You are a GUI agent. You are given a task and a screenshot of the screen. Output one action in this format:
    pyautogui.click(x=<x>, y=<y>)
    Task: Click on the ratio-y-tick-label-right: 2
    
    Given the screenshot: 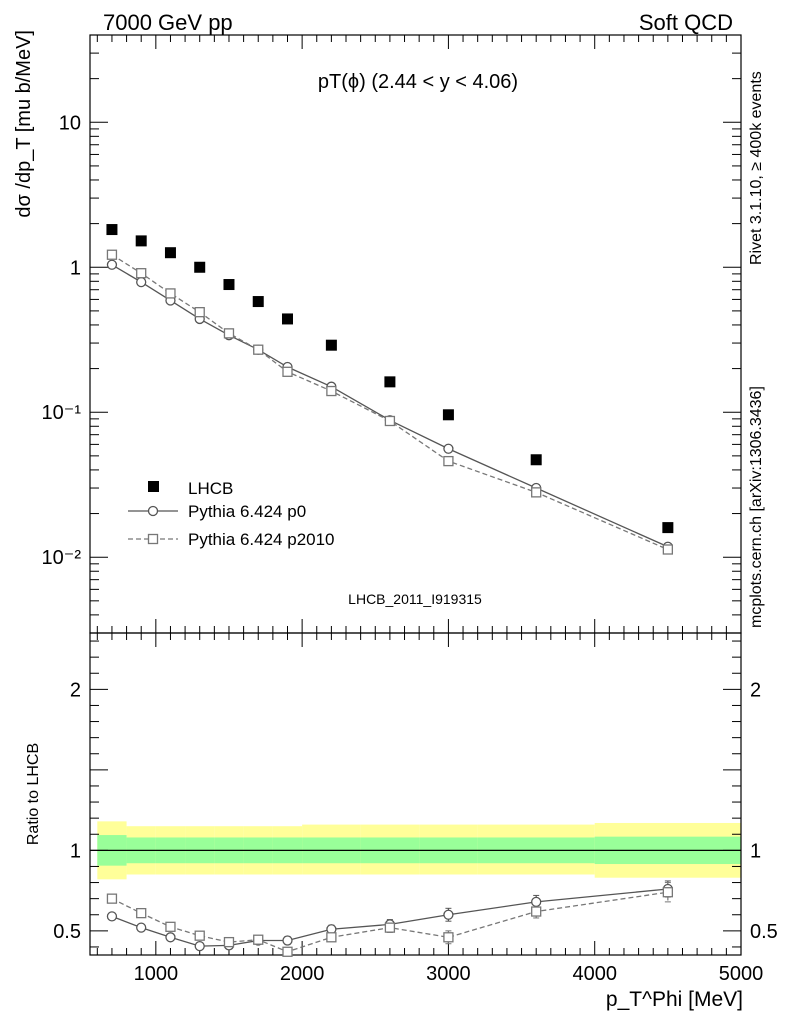 What is the action you would take?
    pyautogui.click(x=755, y=690)
    